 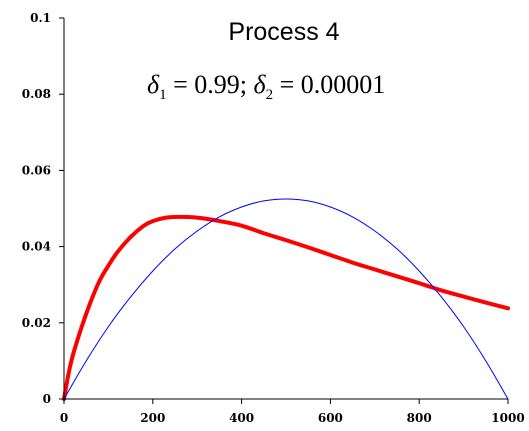 I want to click on delta1-subscript: 1, so click(x=163, y=95).